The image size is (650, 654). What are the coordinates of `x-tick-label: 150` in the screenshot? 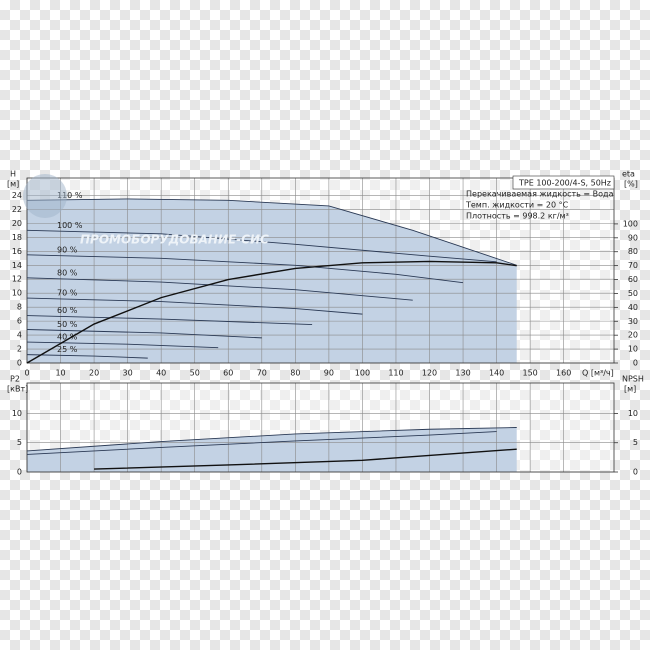 It's located at (530, 373).